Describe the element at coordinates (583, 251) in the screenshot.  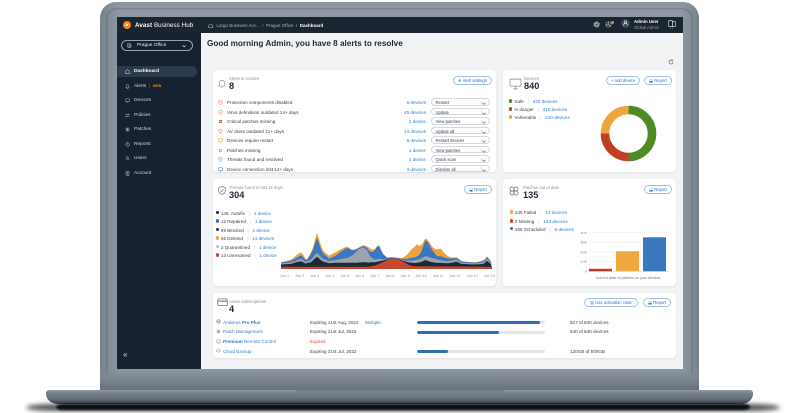
I see `svg-text: 200` at that location.